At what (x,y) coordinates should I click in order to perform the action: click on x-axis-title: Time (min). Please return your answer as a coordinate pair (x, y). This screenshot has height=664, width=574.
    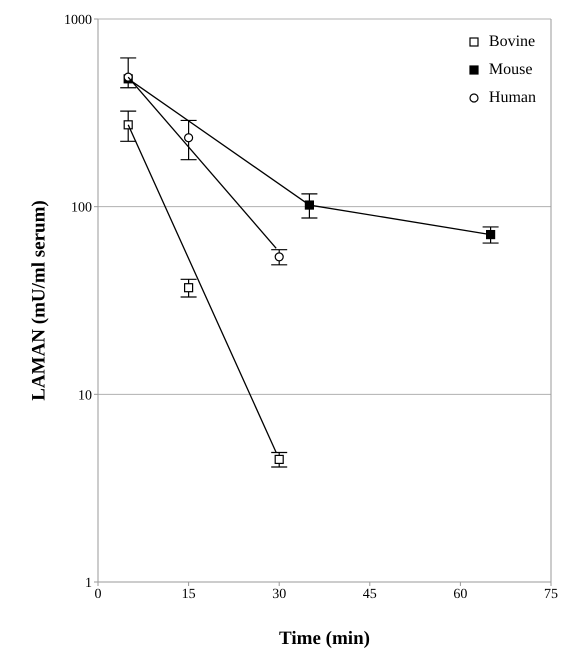
    Looking at the image, I should click on (324, 638).